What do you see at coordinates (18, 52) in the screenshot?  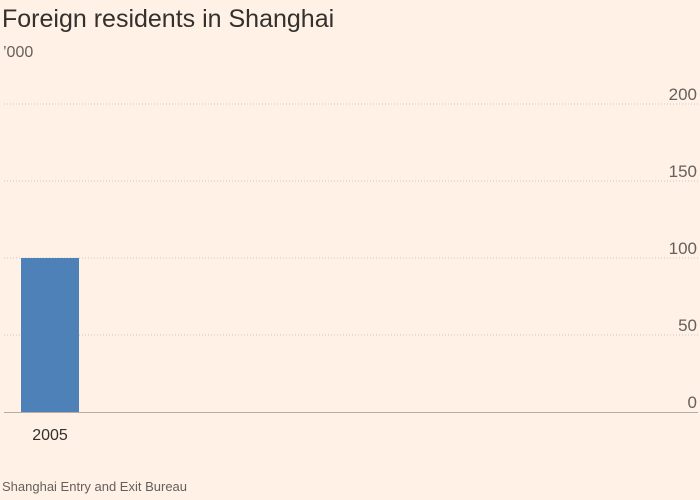 I see `chart-subtitle-units: ’000` at bounding box center [18, 52].